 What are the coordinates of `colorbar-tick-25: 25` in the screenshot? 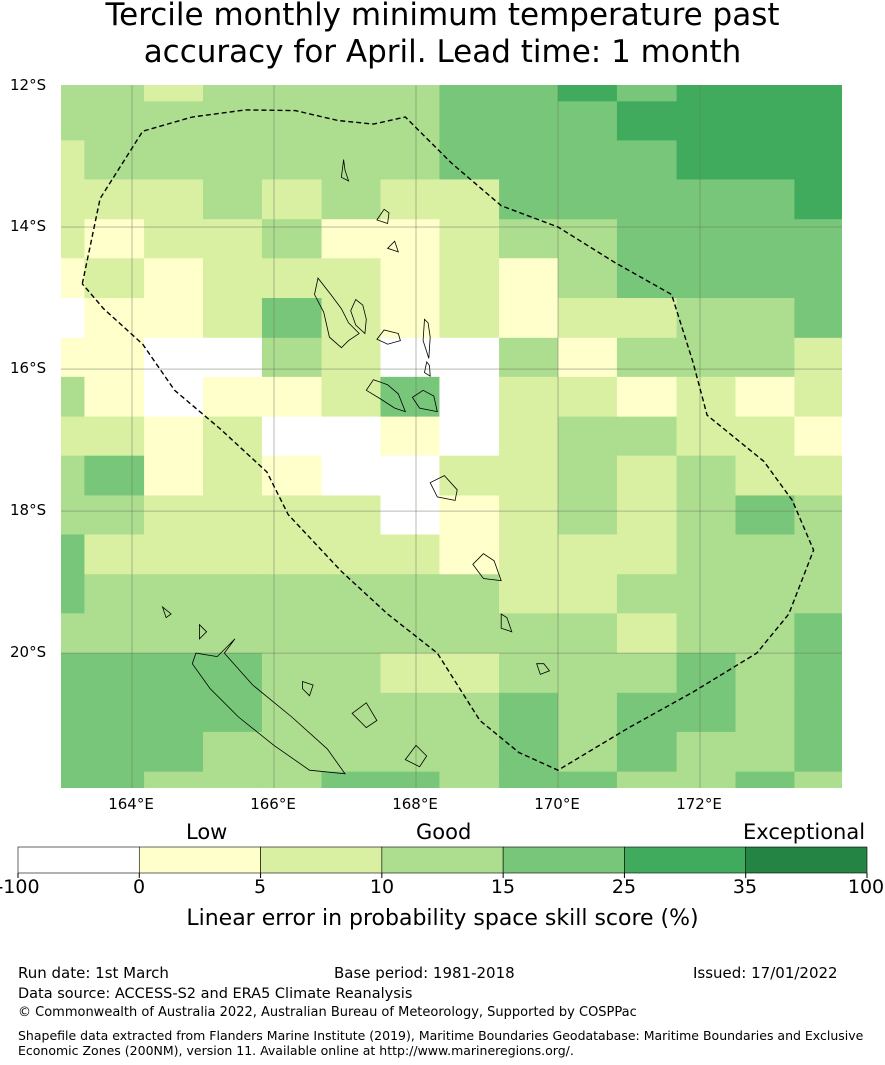 It's located at (624, 887).